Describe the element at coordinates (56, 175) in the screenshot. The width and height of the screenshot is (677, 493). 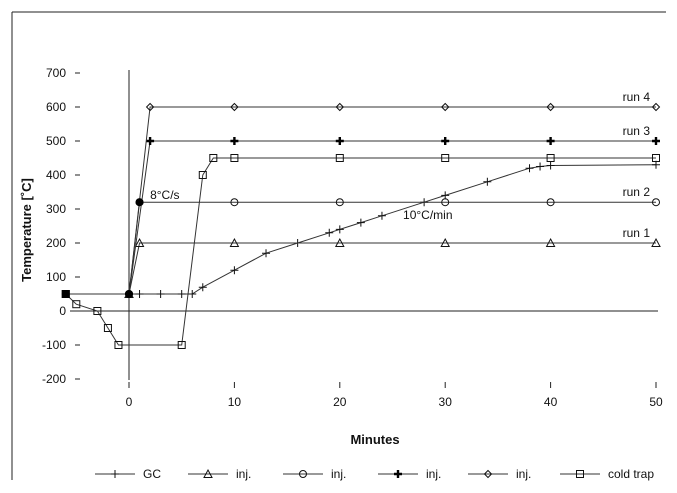
I see `y-tick-label: 400` at that location.